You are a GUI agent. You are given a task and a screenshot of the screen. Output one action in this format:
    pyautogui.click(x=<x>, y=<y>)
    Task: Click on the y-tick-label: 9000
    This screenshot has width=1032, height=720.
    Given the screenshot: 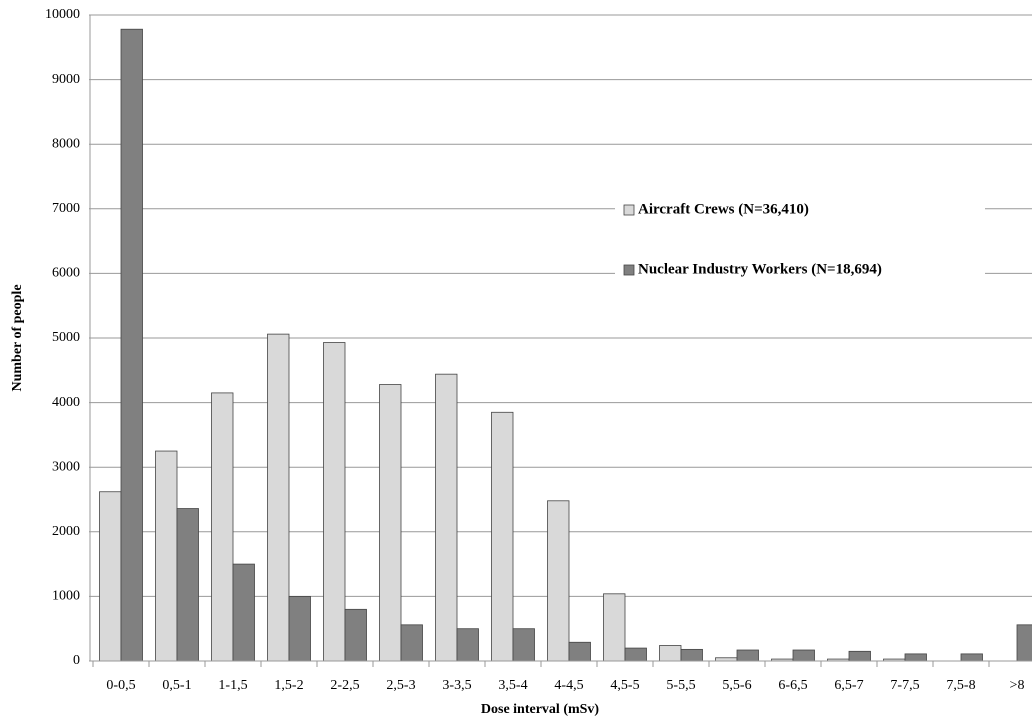 What is the action you would take?
    pyautogui.click(x=66, y=79)
    